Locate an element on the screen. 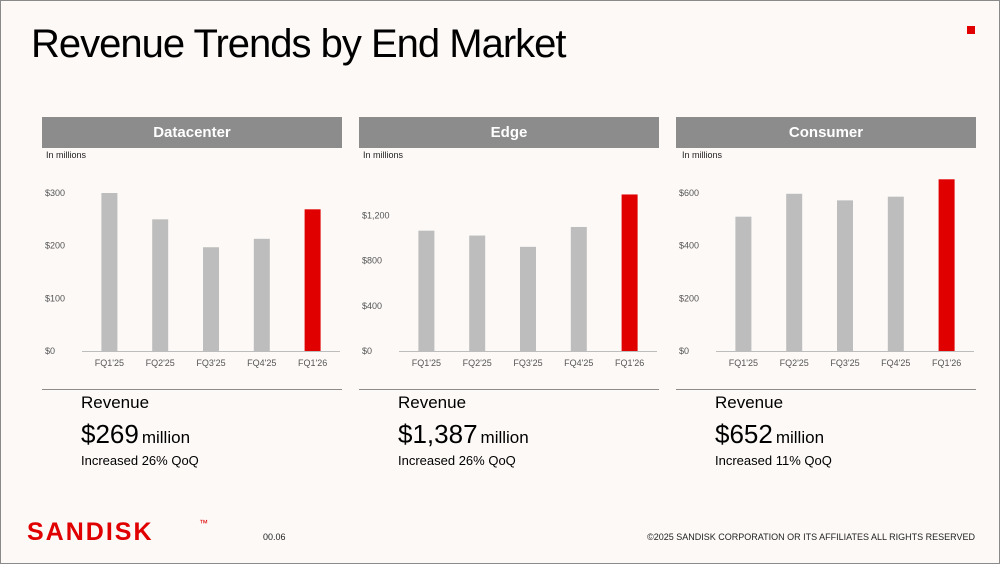  panel-header-consumer: Consumer is located at coordinates (826, 132).